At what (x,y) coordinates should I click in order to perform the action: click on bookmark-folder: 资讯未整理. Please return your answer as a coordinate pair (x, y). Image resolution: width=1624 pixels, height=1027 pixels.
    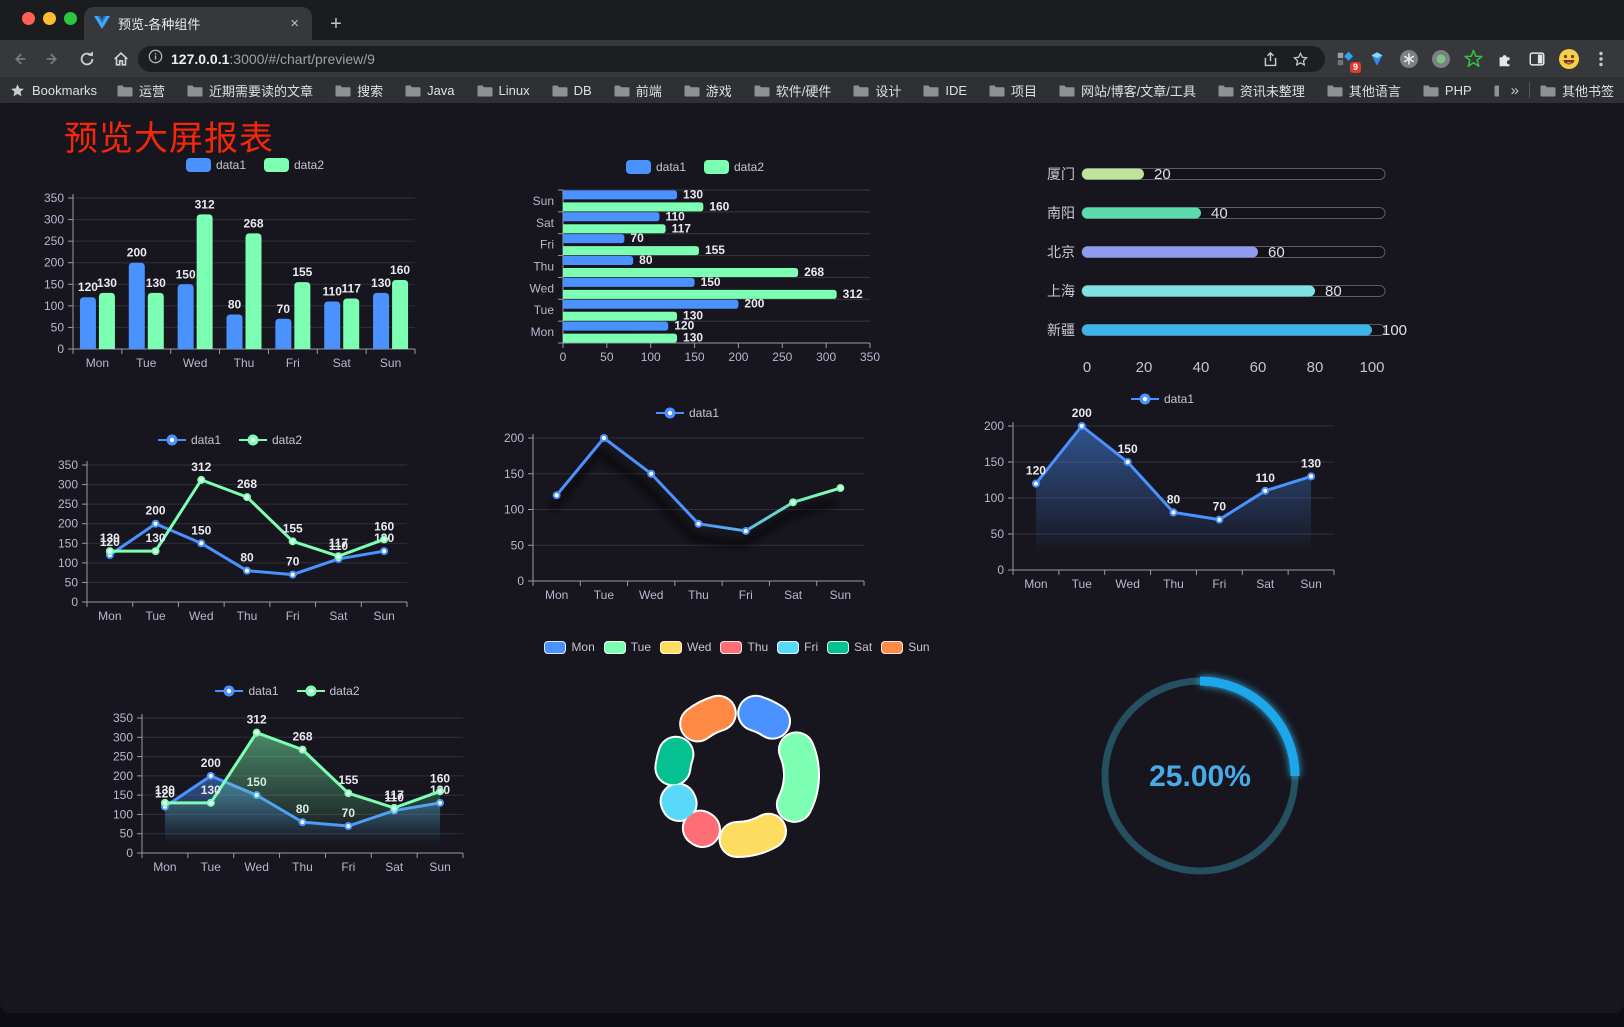
    Looking at the image, I should click on (1261, 90).